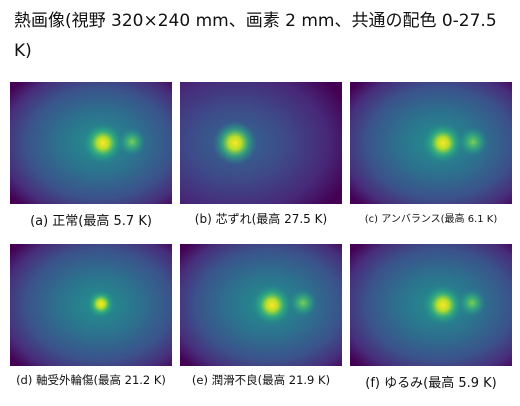 The height and width of the screenshot is (406, 520). Describe the element at coordinates (431, 383) in the screenshot. I see `caption: (f) ゆるみ(最高 5.9 K)` at that location.